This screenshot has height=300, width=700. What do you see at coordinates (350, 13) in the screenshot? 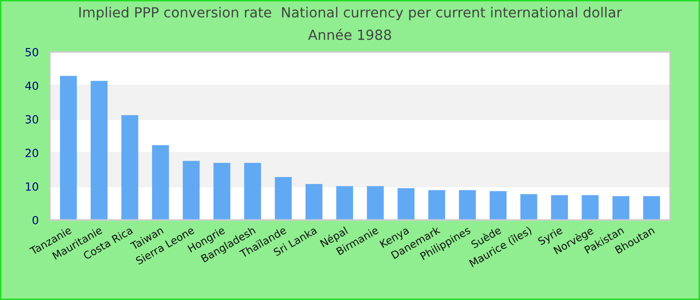
I see `chart-title: Implied PPP conversion rate National currency per current international dollar` at bounding box center [350, 13].